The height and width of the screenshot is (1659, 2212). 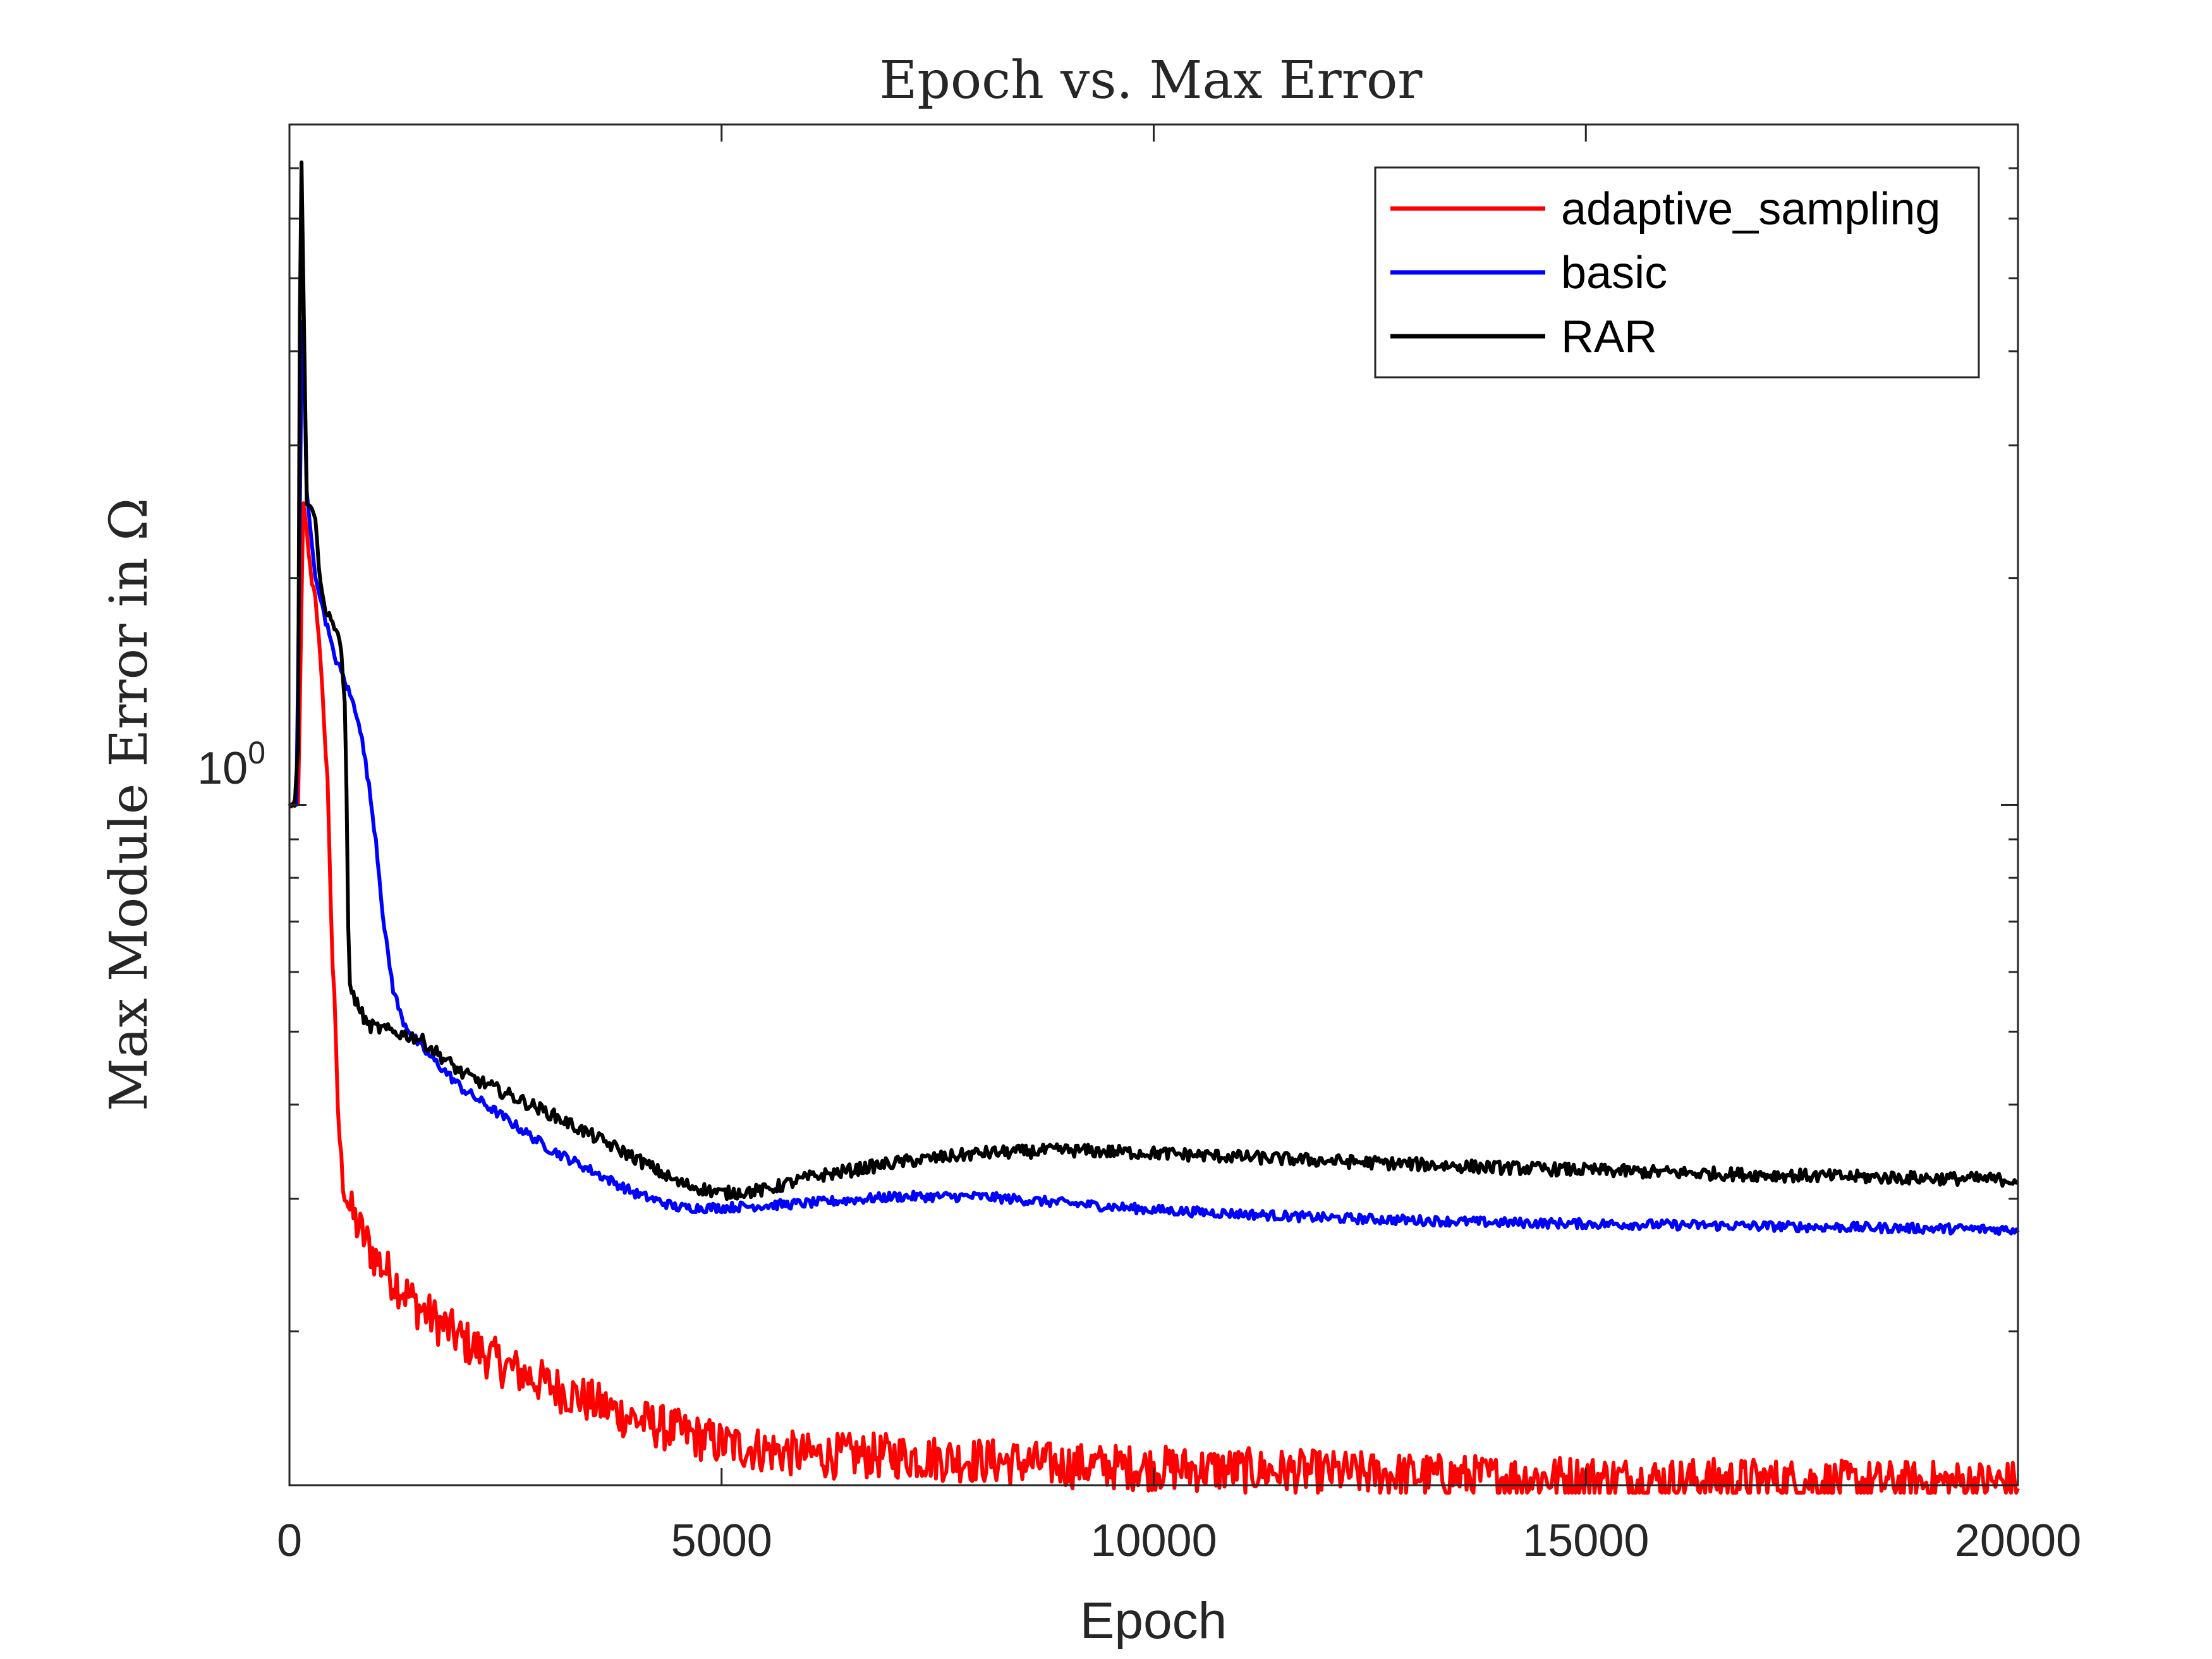 I want to click on chart-title: Epoch vs. Max Error, so click(x=1151, y=81).